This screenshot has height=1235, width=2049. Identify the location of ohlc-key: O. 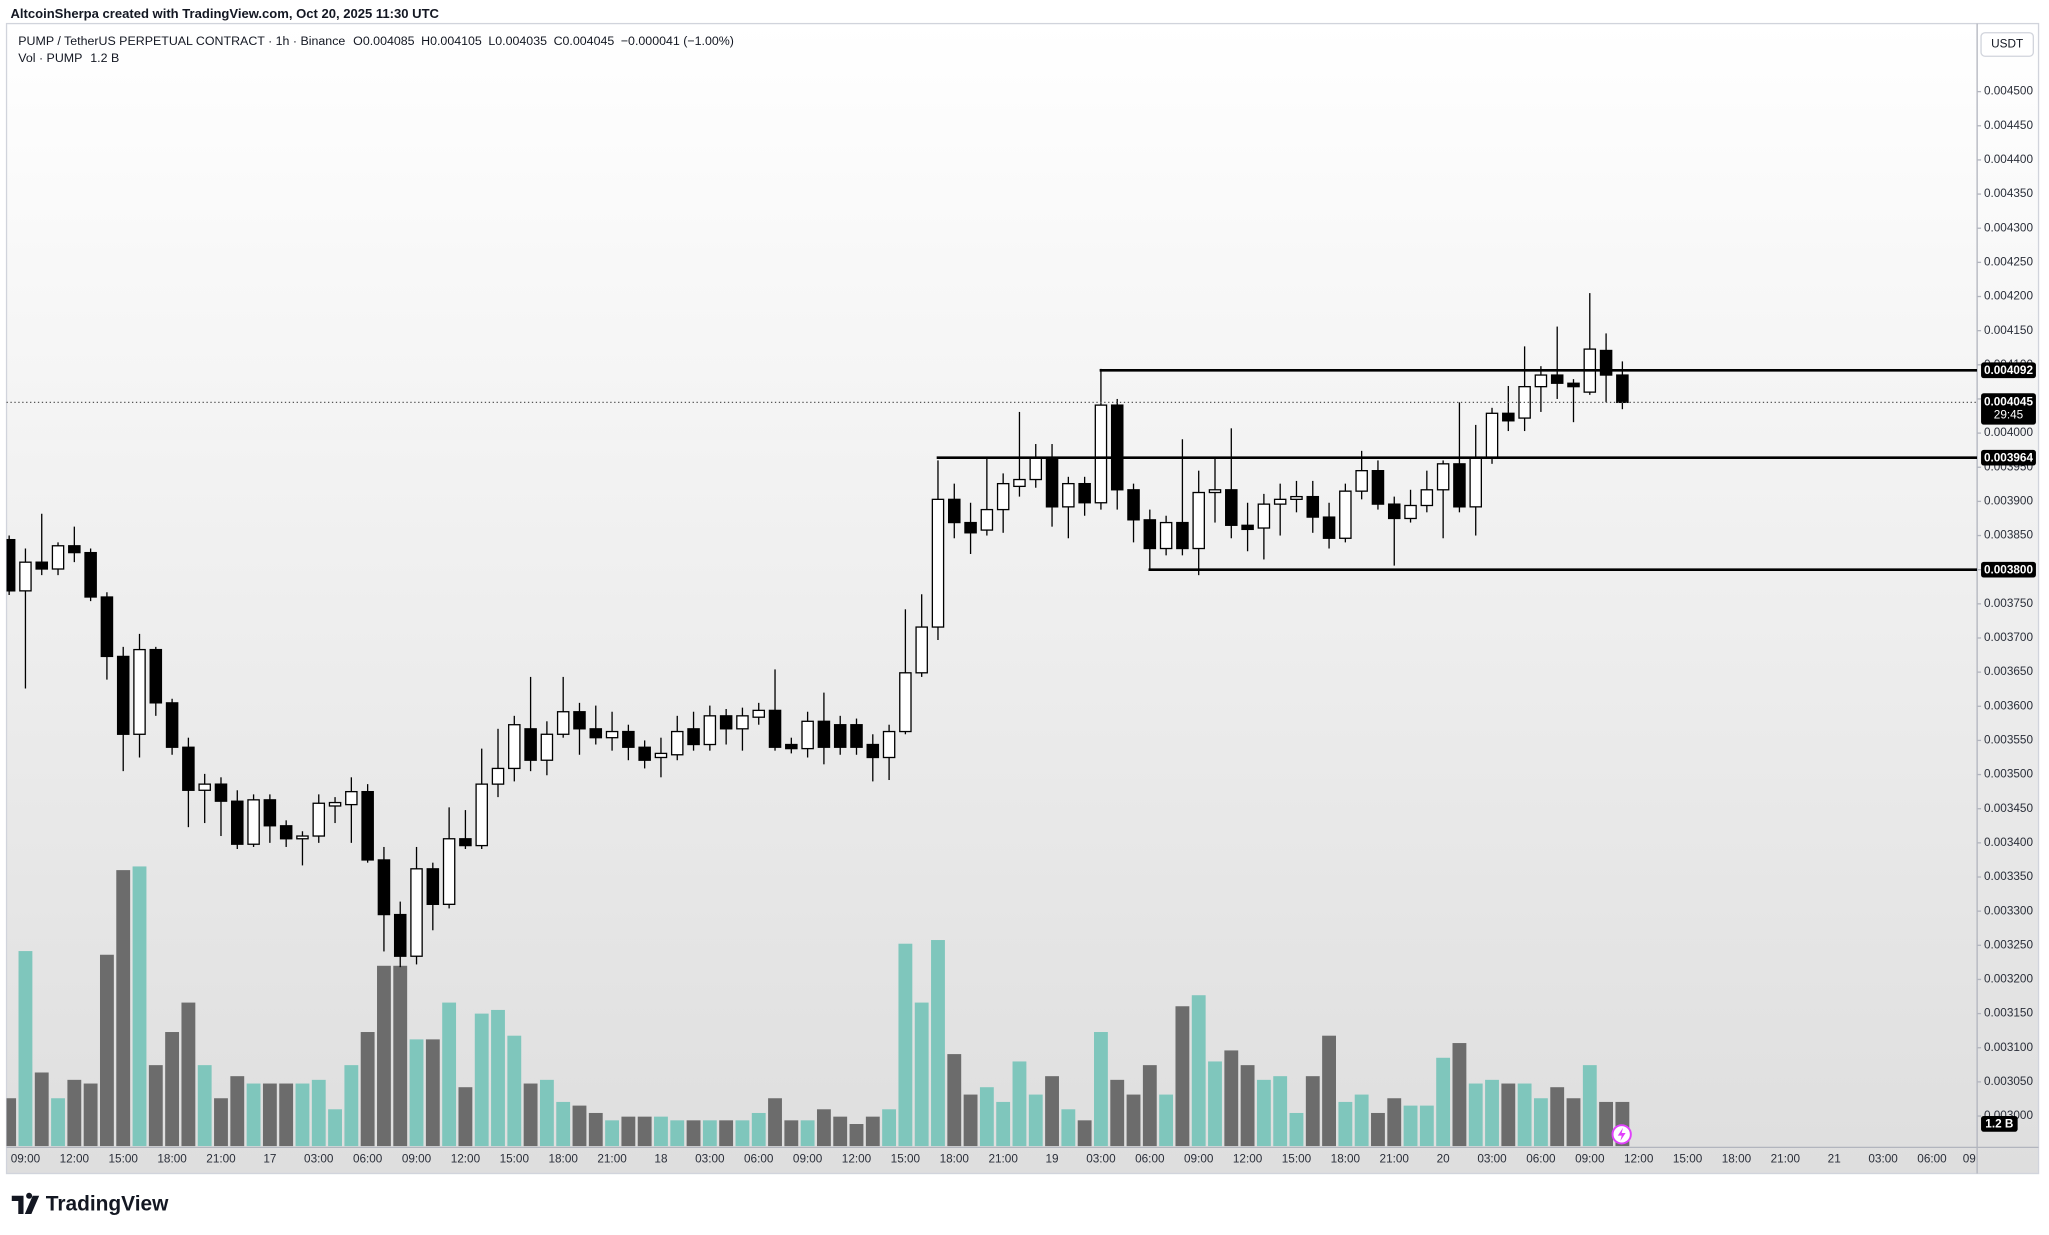
(358, 41).